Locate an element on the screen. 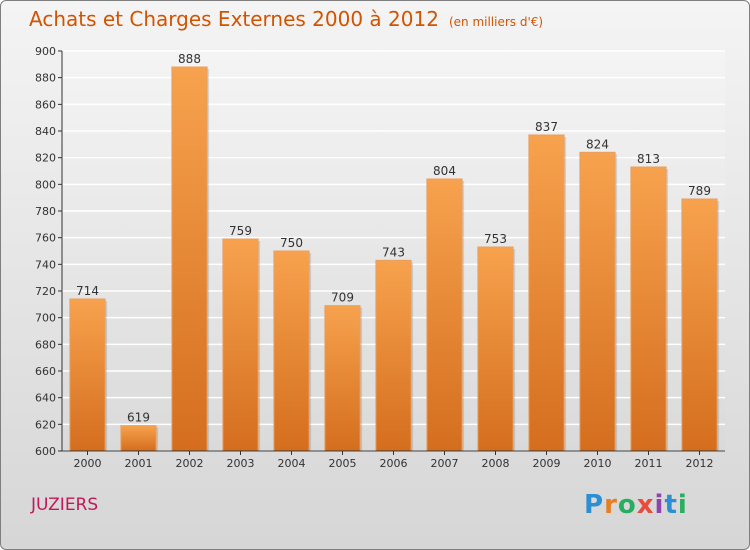 The image size is (750, 550). bar-2012 is located at coordinates (699, 325).